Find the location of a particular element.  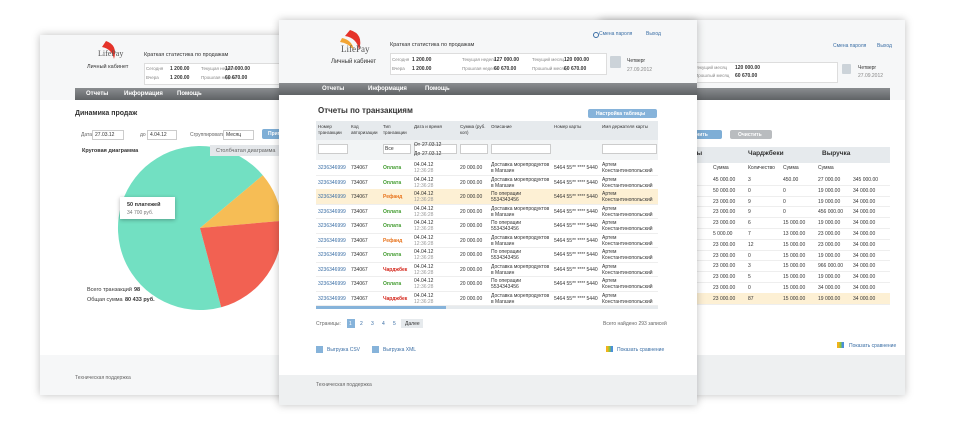

cell: 3 is located at coordinates (749, 266).